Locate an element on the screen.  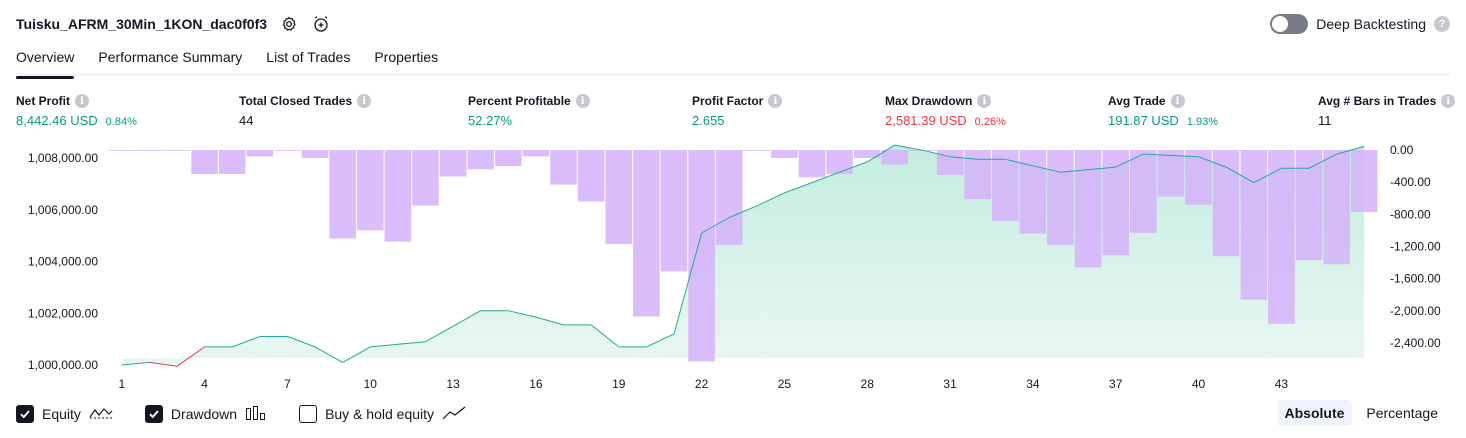
metric-value: 11 is located at coordinates (1325, 120).